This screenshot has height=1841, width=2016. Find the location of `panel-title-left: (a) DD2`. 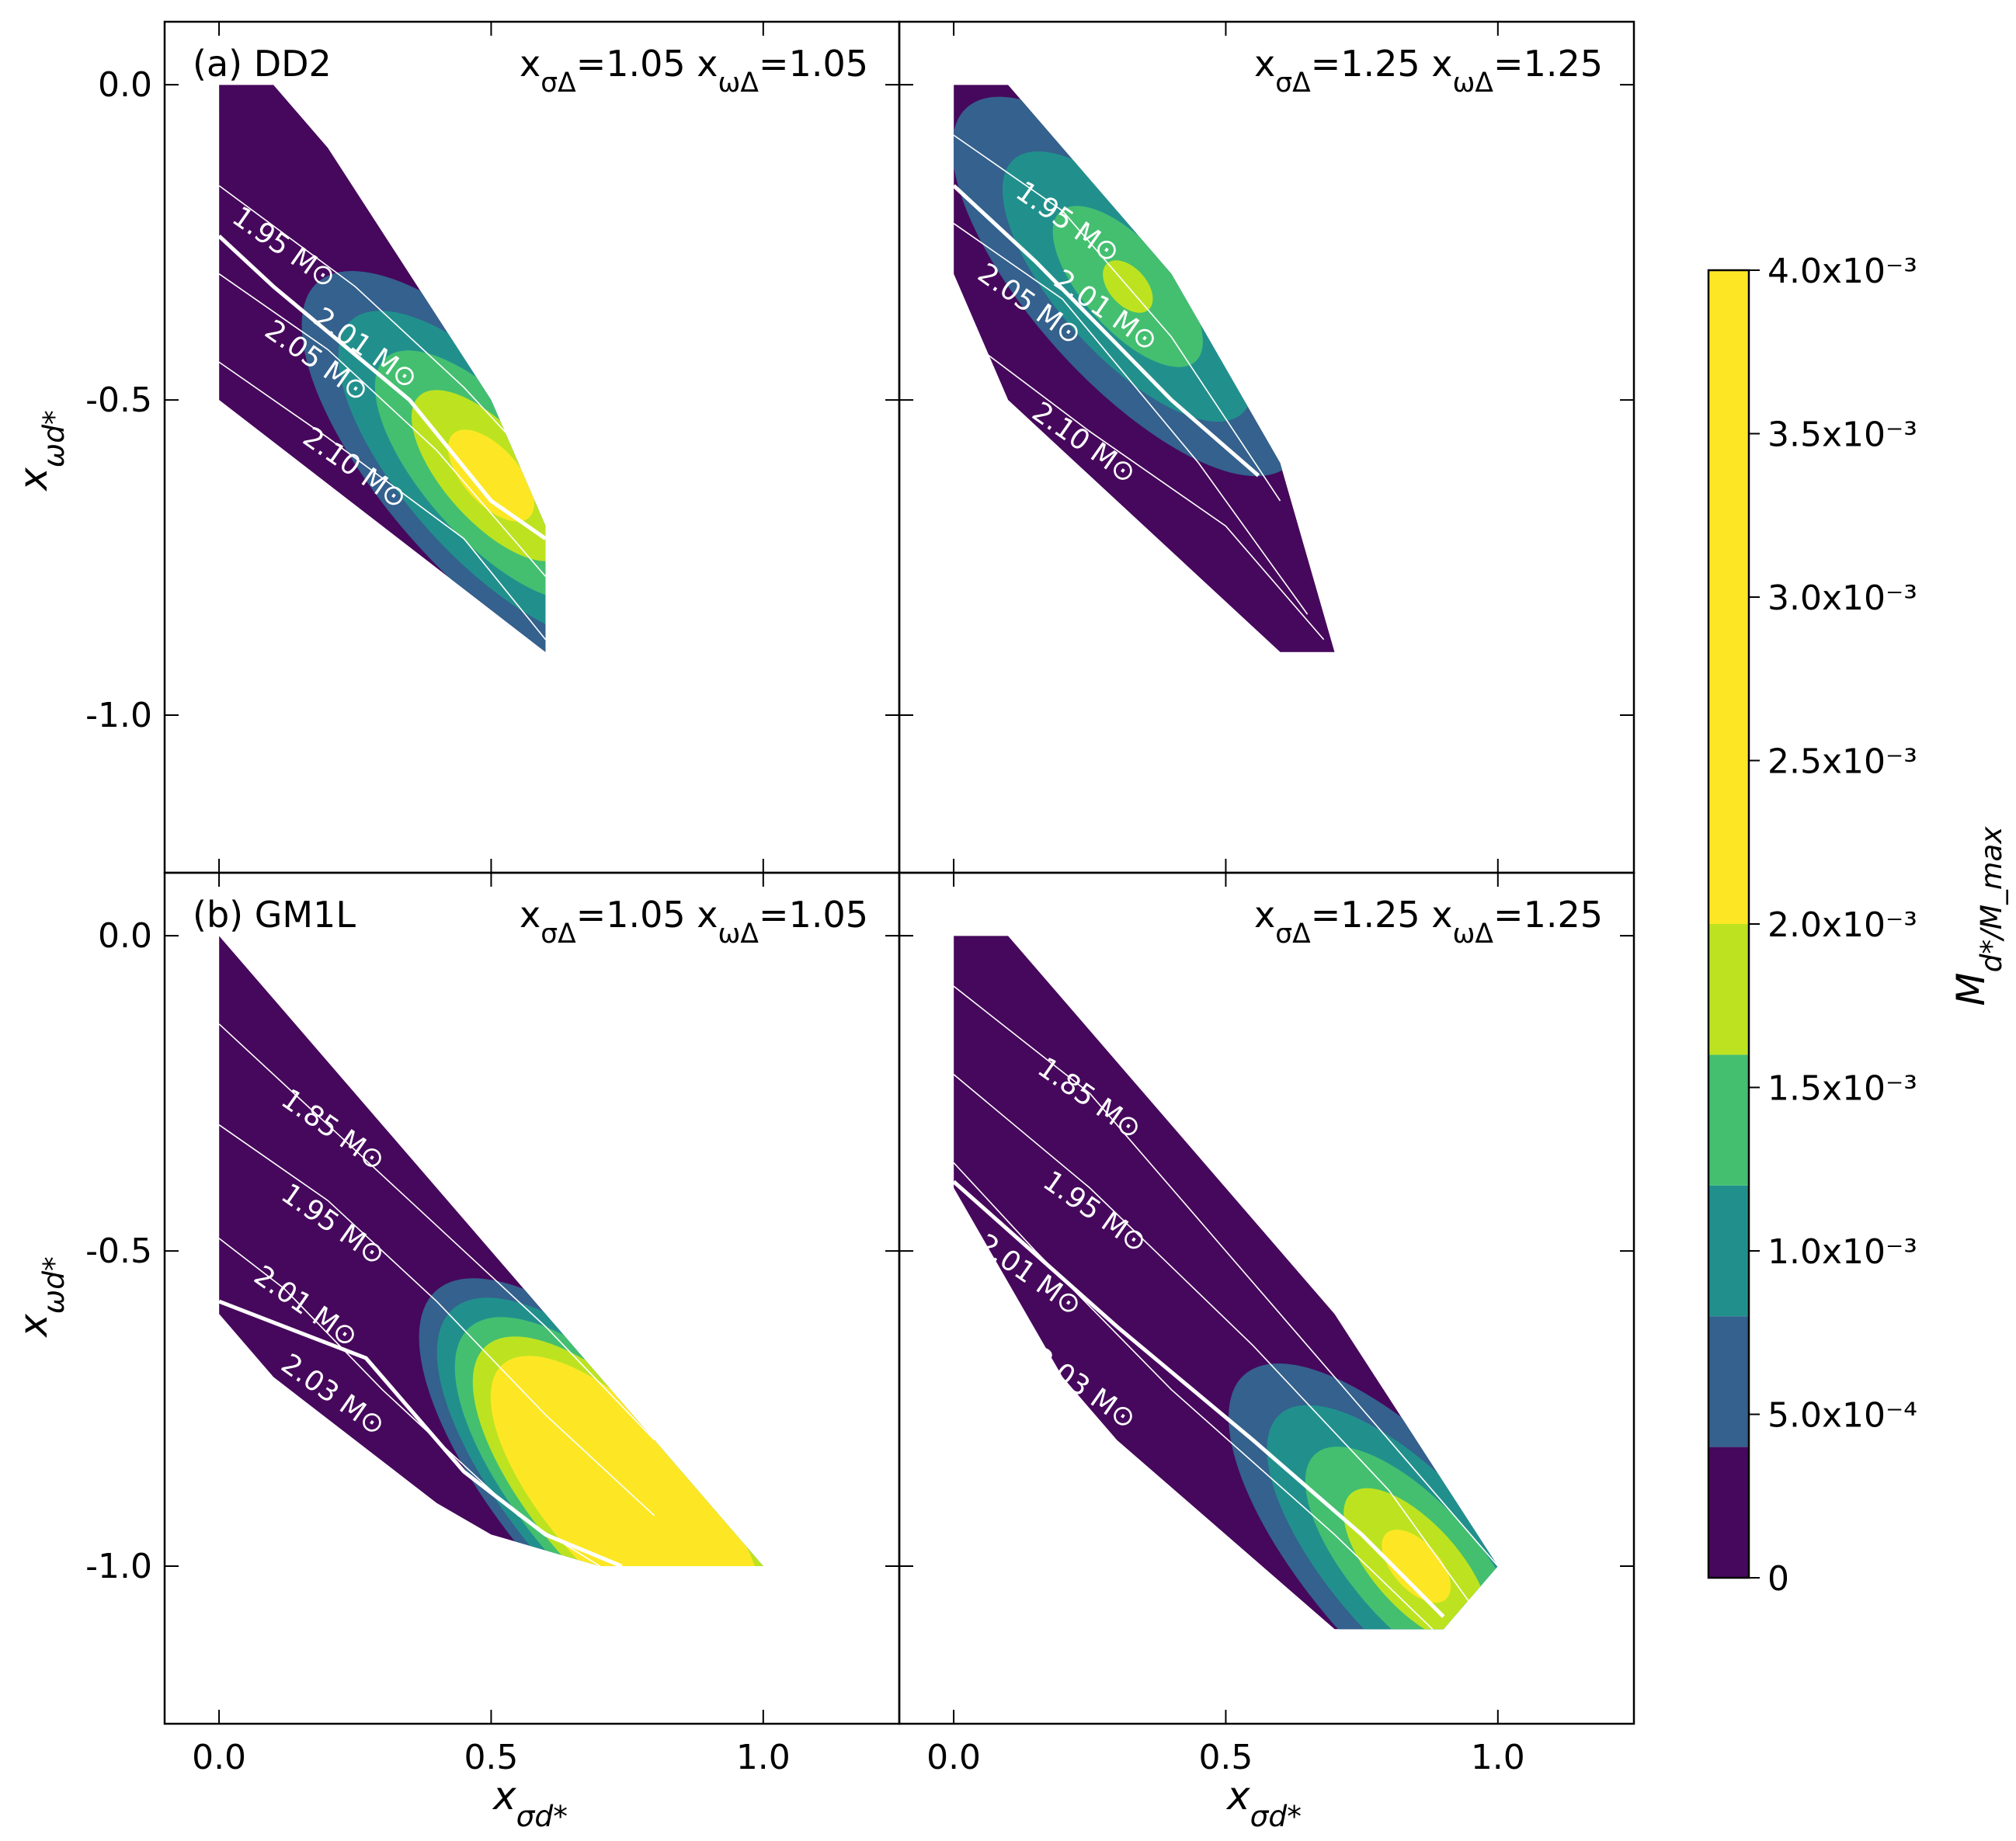

panel-title-left: (a) DD2 is located at coordinates (262, 64).